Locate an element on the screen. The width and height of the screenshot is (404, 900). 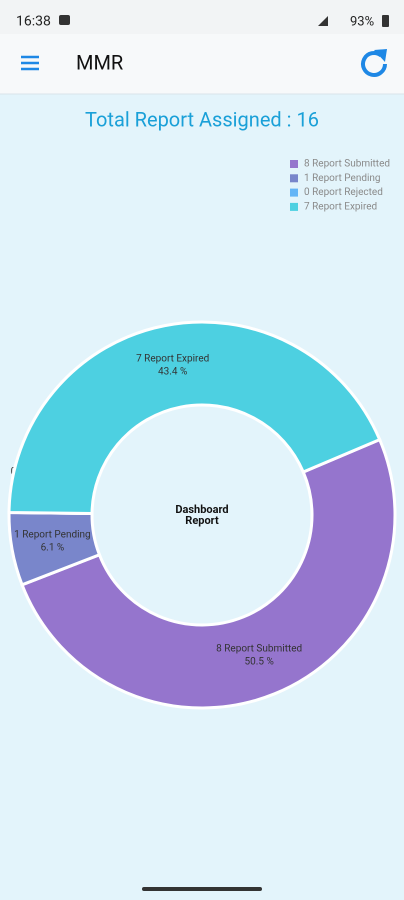
status-time: 16:38 is located at coordinates (33, 22).